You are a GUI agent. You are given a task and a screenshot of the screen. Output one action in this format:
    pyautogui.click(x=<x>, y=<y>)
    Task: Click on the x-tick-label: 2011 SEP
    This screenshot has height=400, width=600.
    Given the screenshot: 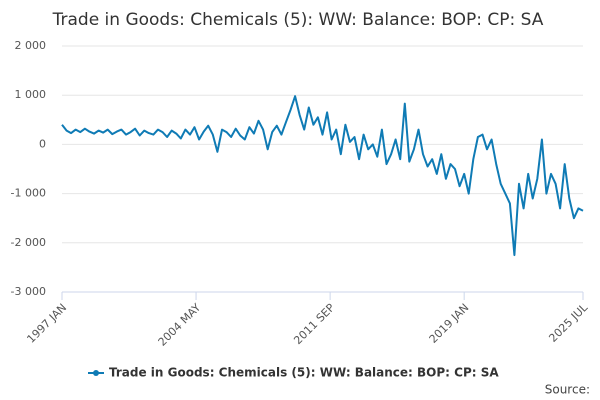 What is the action you would take?
    pyautogui.click(x=314, y=324)
    